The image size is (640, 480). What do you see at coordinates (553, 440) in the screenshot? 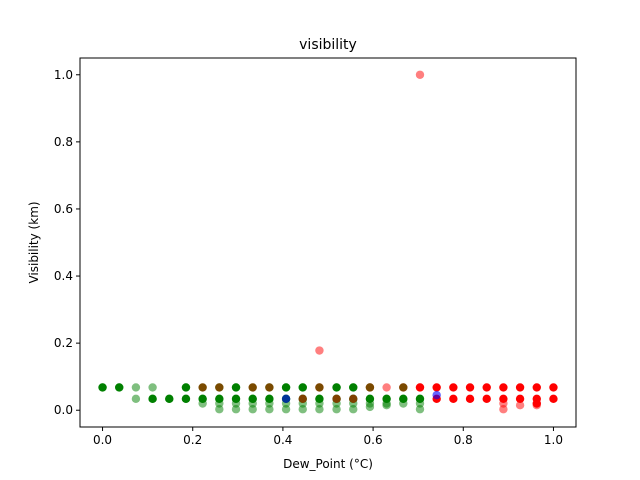
I see `x-tick-label: 1.0` at bounding box center [553, 440].